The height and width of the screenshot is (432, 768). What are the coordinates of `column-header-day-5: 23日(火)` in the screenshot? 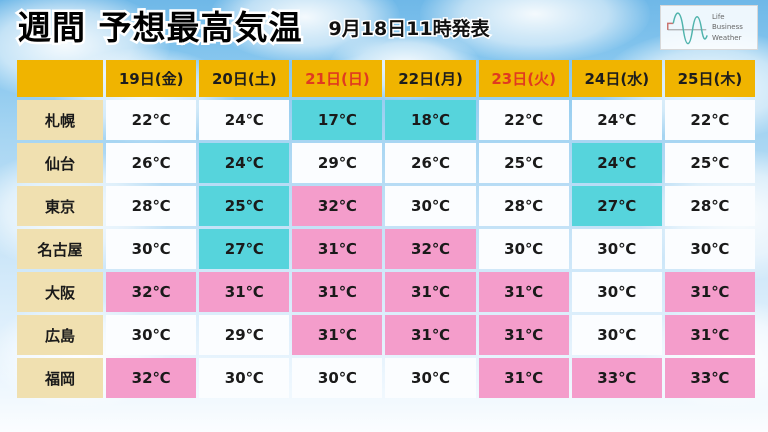 It's located at (523, 78).